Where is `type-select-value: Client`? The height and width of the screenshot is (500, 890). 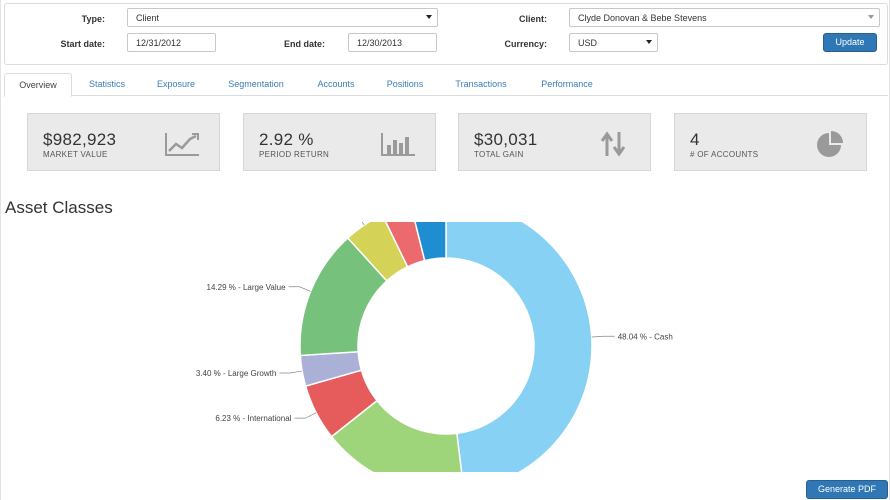 type-select-value: Client is located at coordinates (148, 18).